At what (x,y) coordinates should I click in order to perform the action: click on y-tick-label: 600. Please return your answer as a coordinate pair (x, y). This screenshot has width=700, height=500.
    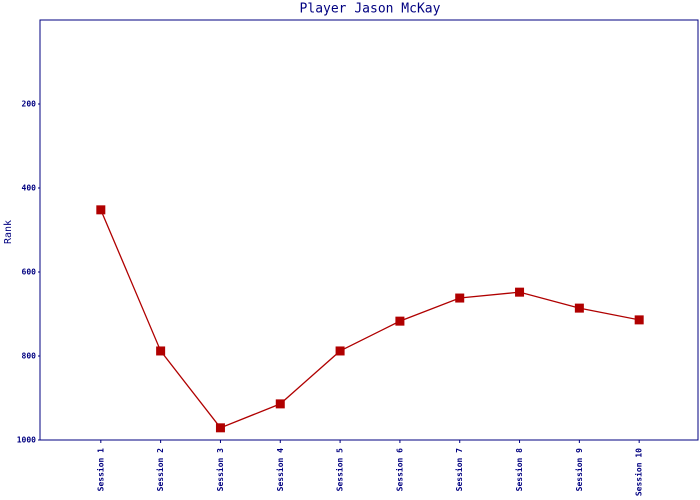
    Looking at the image, I should click on (29, 272).